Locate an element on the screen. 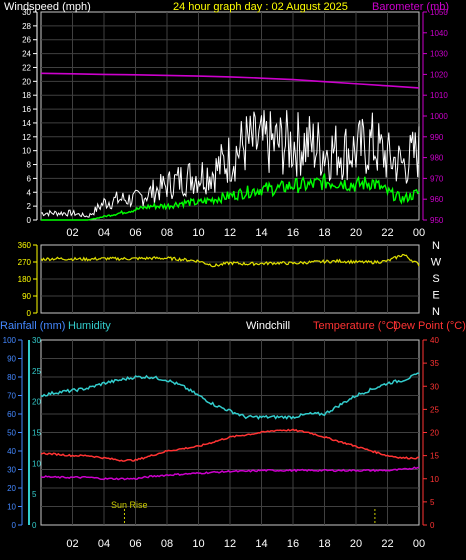 This screenshot has height=560, width=466. rainfall-axis: 0 10 20 30 40 50 60 70 80 90 100 is located at coordinates (13, 433).